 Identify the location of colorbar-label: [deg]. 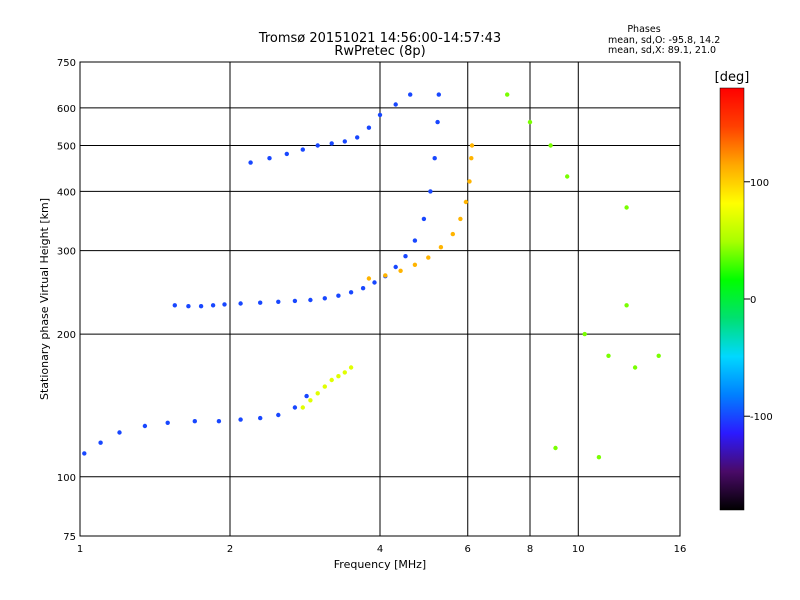
(732, 77).